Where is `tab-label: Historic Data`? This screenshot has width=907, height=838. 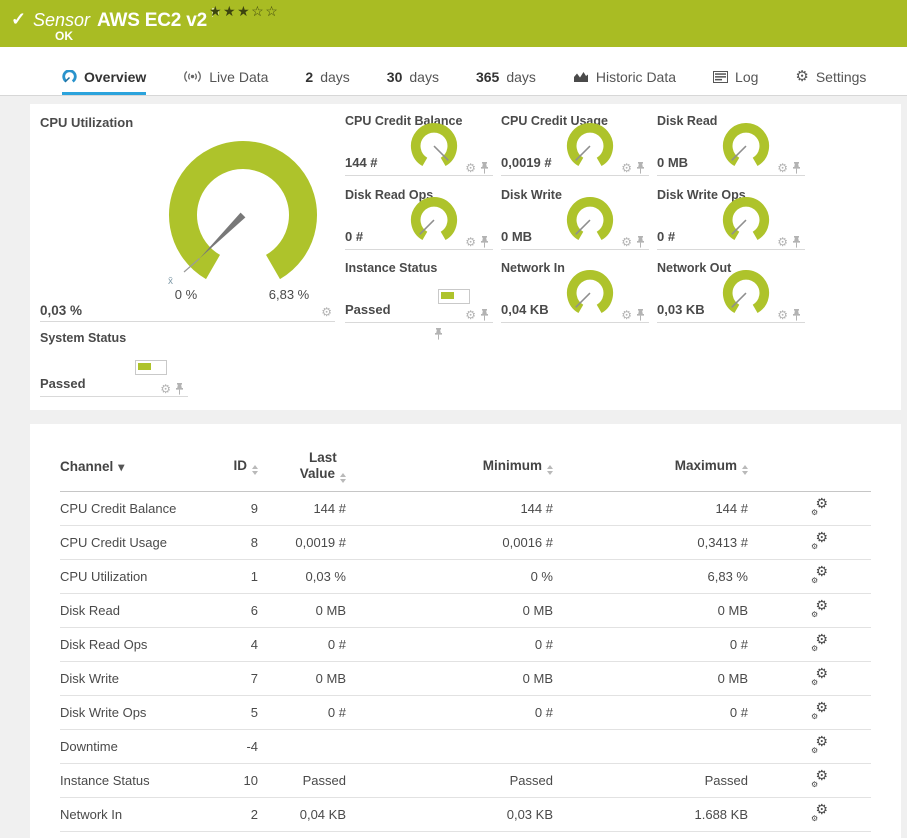 tab-label: Historic Data is located at coordinates (636, 76).